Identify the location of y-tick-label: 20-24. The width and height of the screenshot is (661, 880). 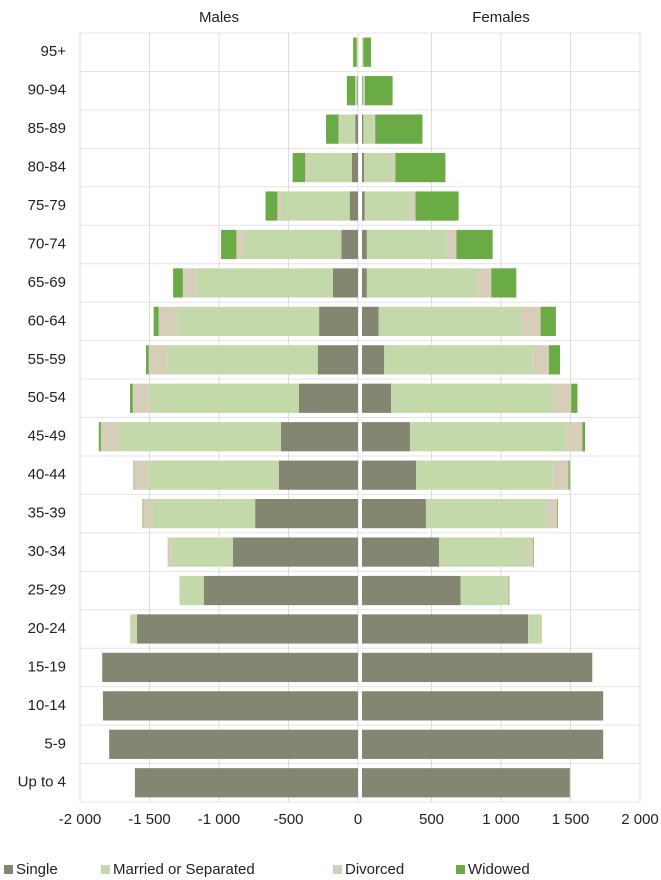
(47, 628).